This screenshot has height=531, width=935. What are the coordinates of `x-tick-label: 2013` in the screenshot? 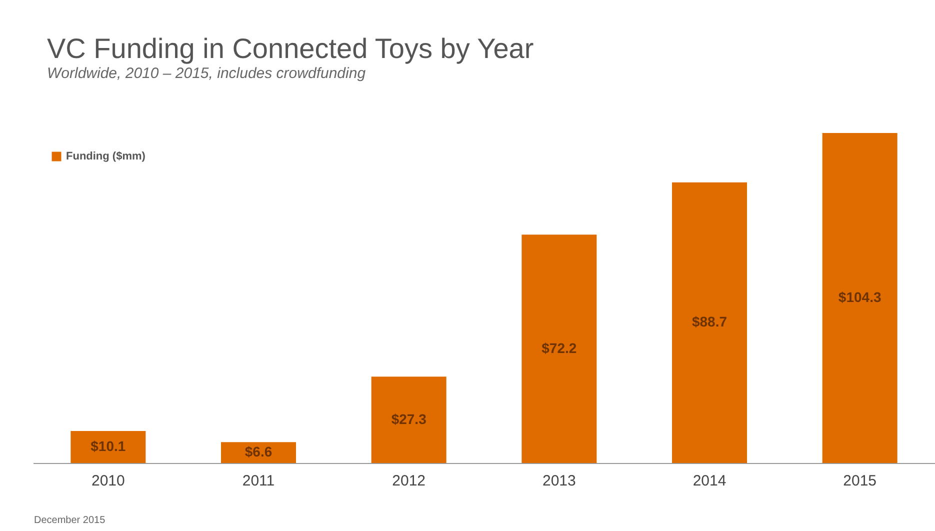 It's located at (559, 481).